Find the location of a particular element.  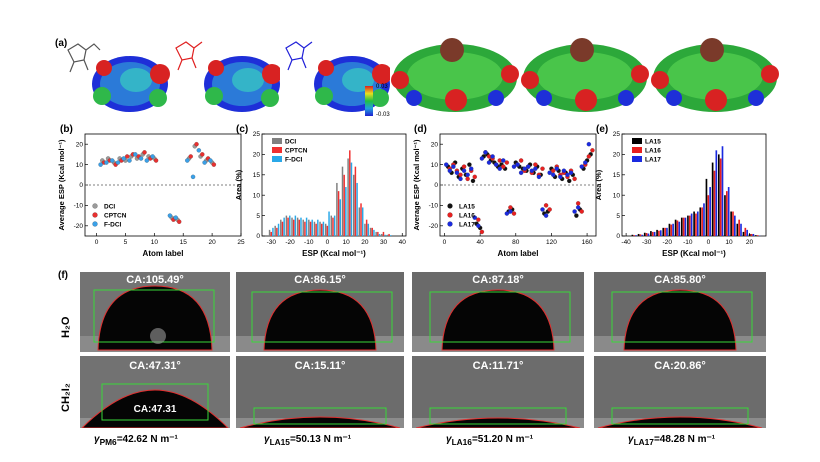

x-tick-label: 160 is located at coordinates (587, 242).